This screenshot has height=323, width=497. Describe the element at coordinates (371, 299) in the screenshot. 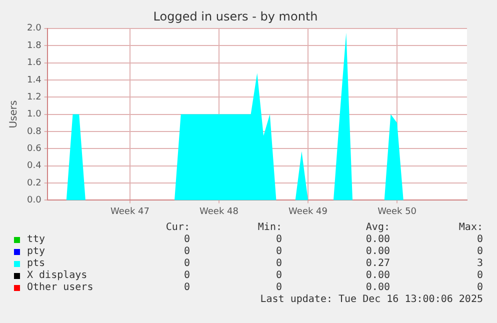

I see `text: Last update: Tue Dec 16 13:00:06 2025` at that location.